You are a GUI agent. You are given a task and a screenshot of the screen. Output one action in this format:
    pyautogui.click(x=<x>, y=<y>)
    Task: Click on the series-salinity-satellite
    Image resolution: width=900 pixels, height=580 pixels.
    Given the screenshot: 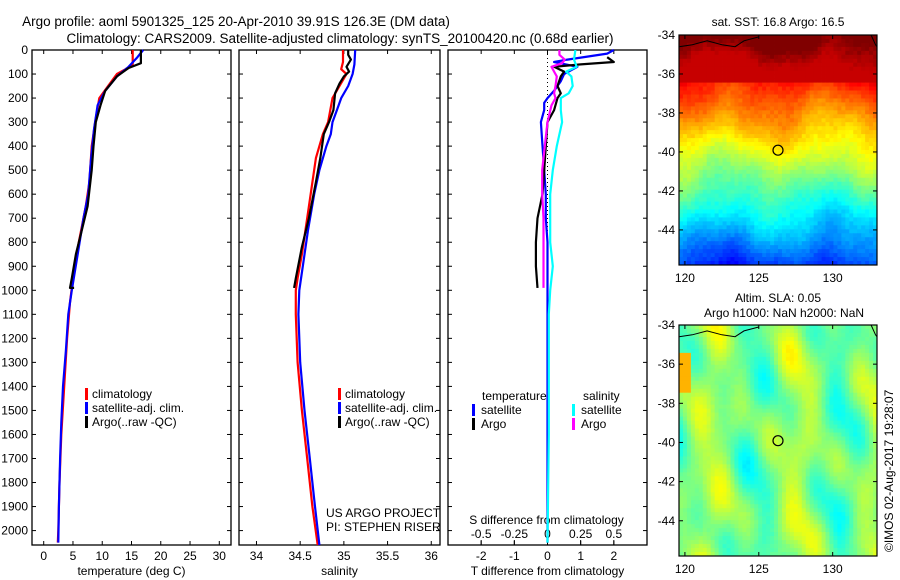 What is the action you would take?
    pyautogui.click(x=562, y=296)
    